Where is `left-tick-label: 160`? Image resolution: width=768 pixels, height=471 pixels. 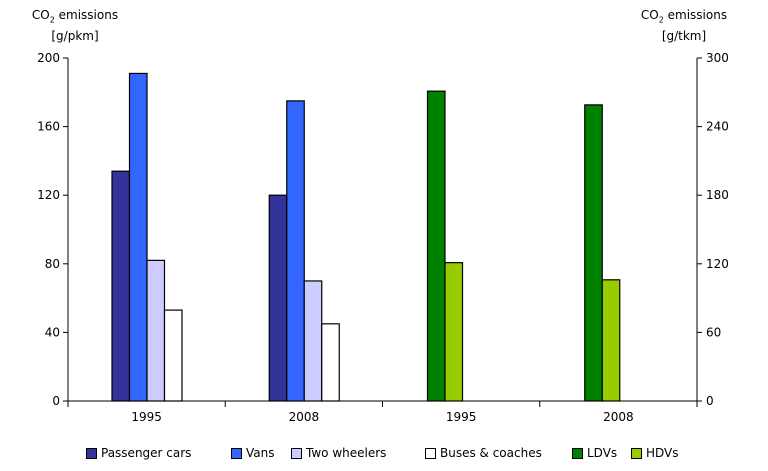 left-tick-label: 160 is located at coordinates (48, 127).